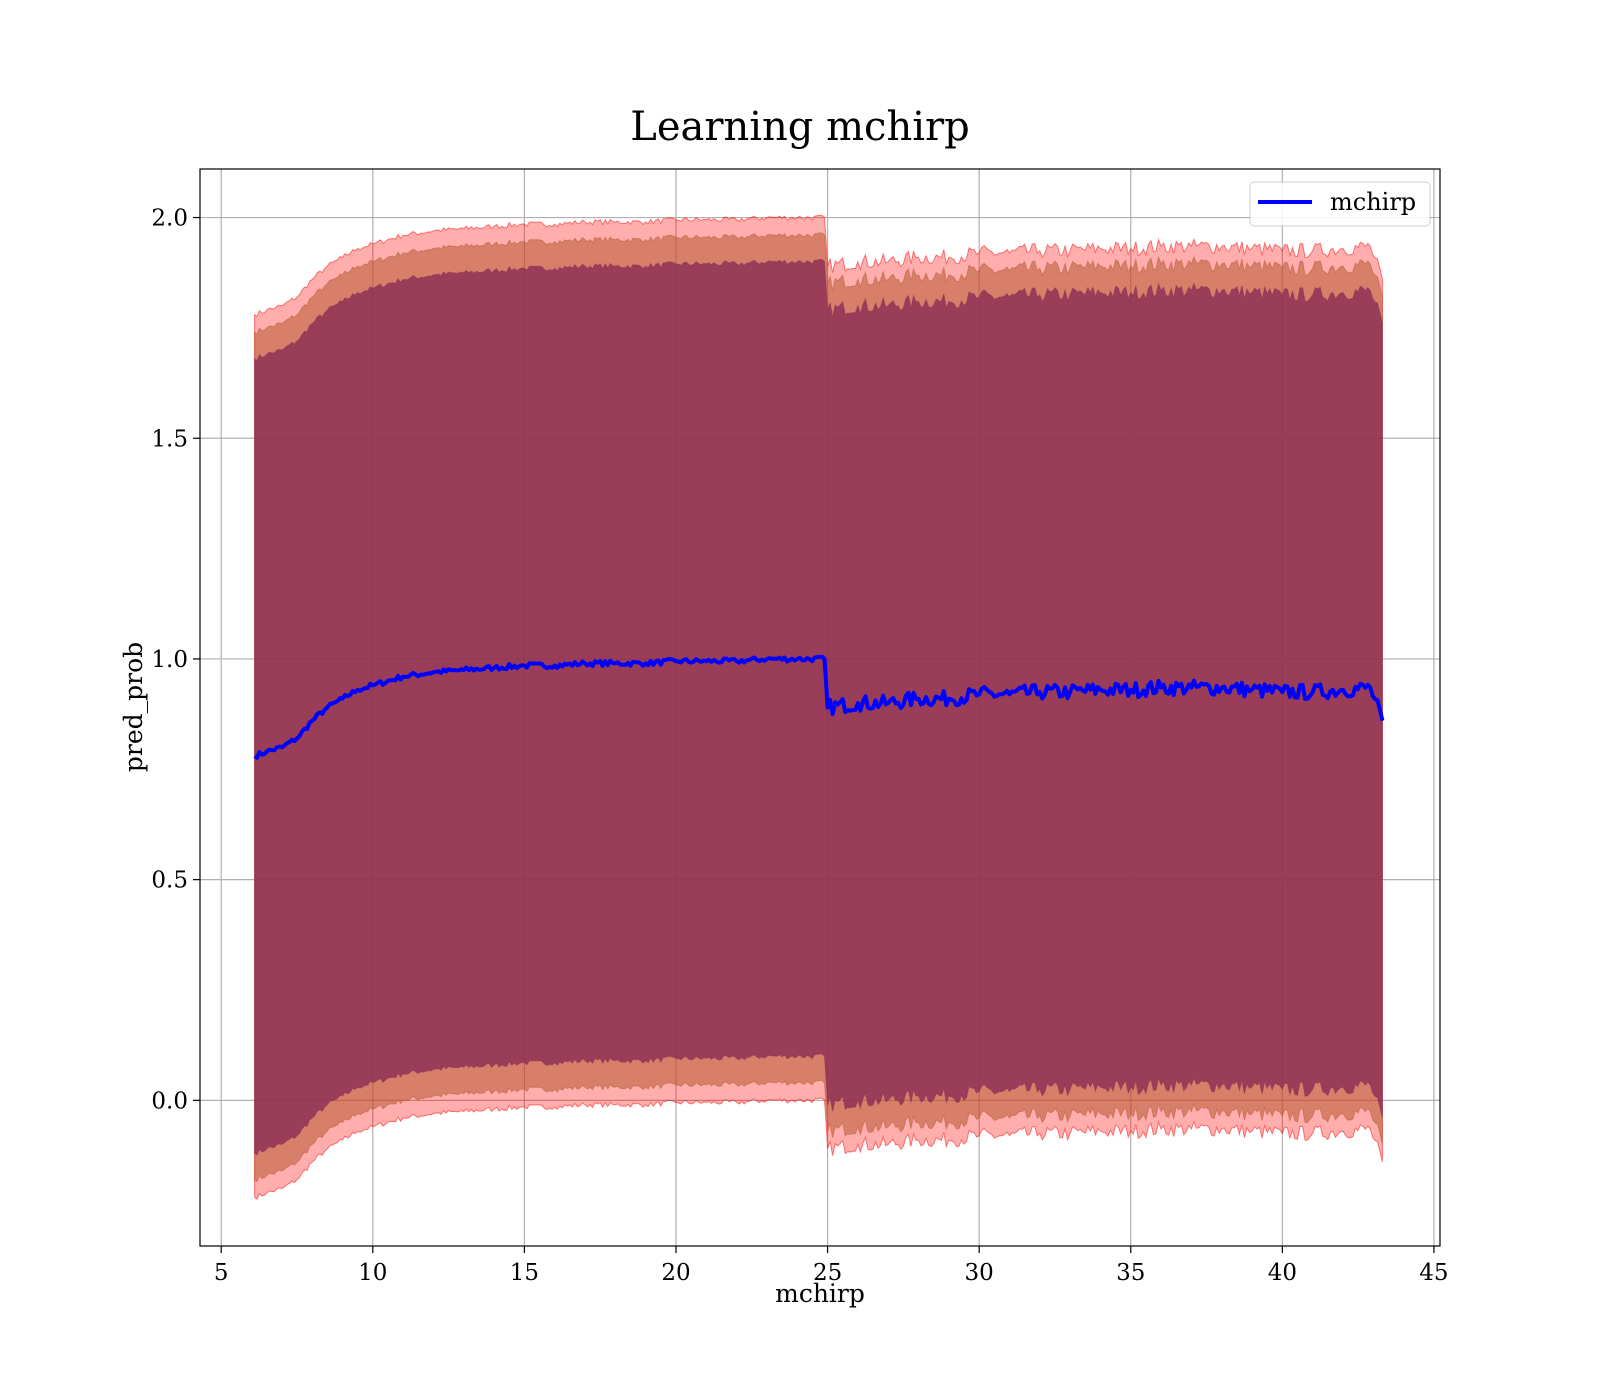 This screenshot has height=1400, width=1600. Describe the element at coordinates (979, 1273) in the screenshot. I see `x-tick-label: 30` at that location.